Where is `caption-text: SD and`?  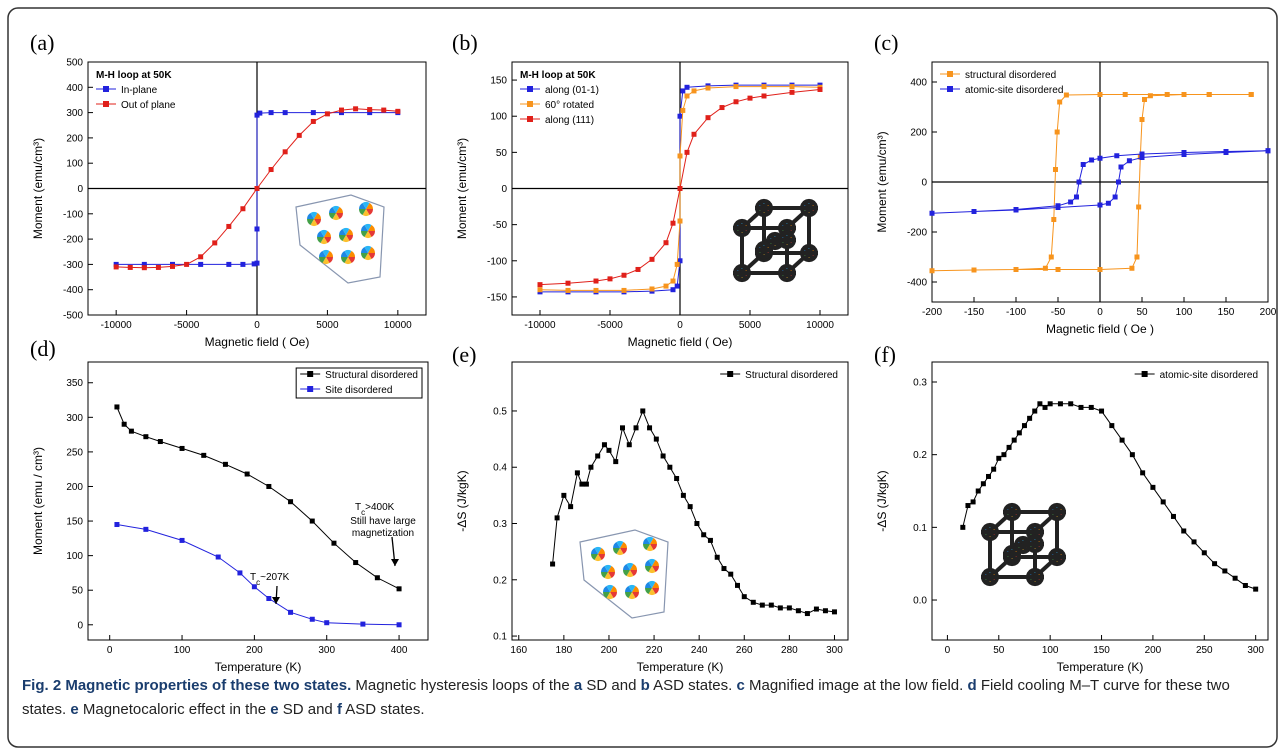
caption-text: SD and is located at coordinates (307, 709).